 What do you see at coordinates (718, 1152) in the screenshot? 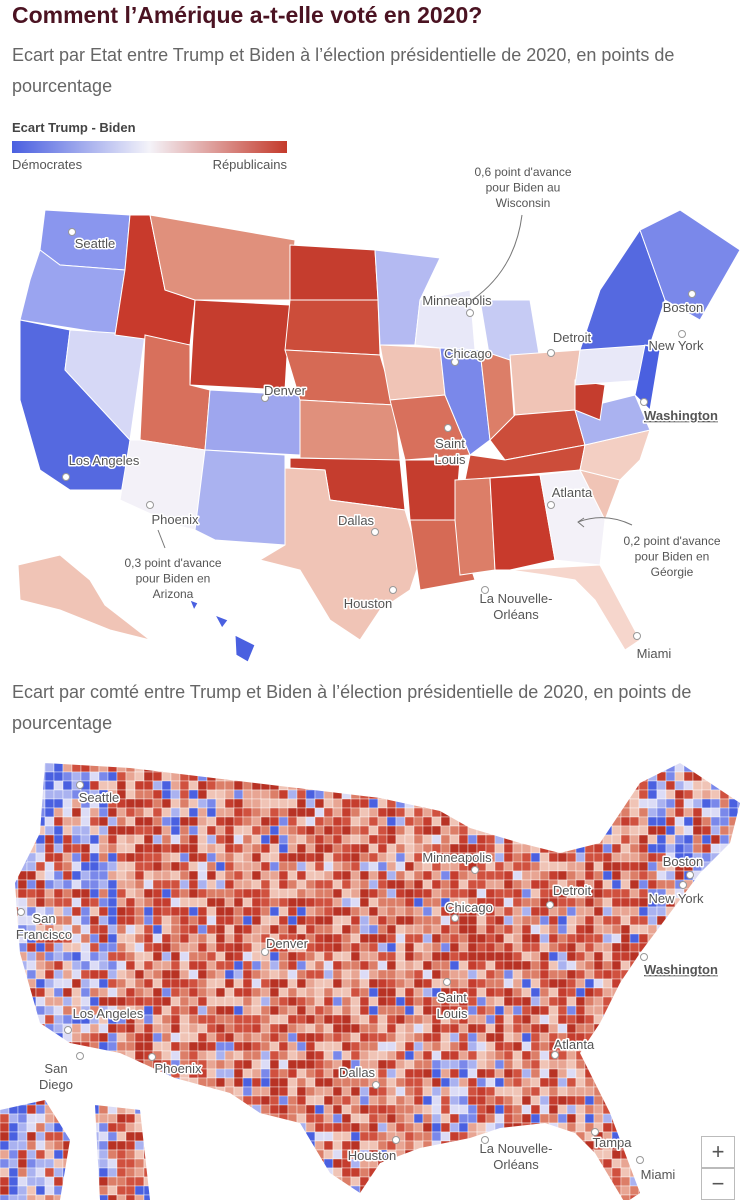
I see `zoom-in: +` at bounding box center [718, 1152].